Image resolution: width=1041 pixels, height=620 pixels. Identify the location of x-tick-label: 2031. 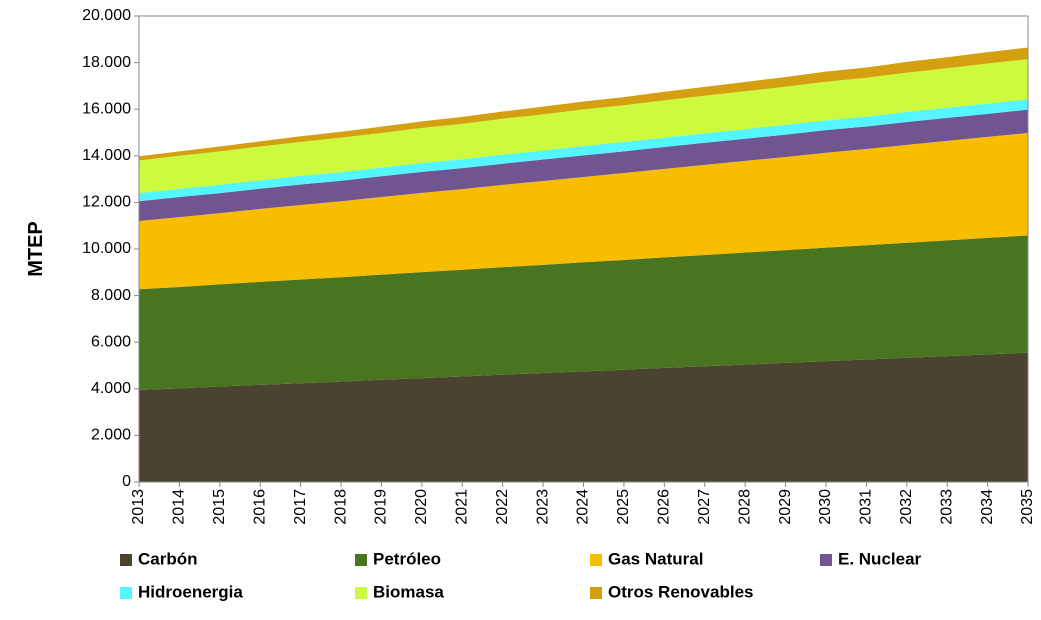
(866, 507).